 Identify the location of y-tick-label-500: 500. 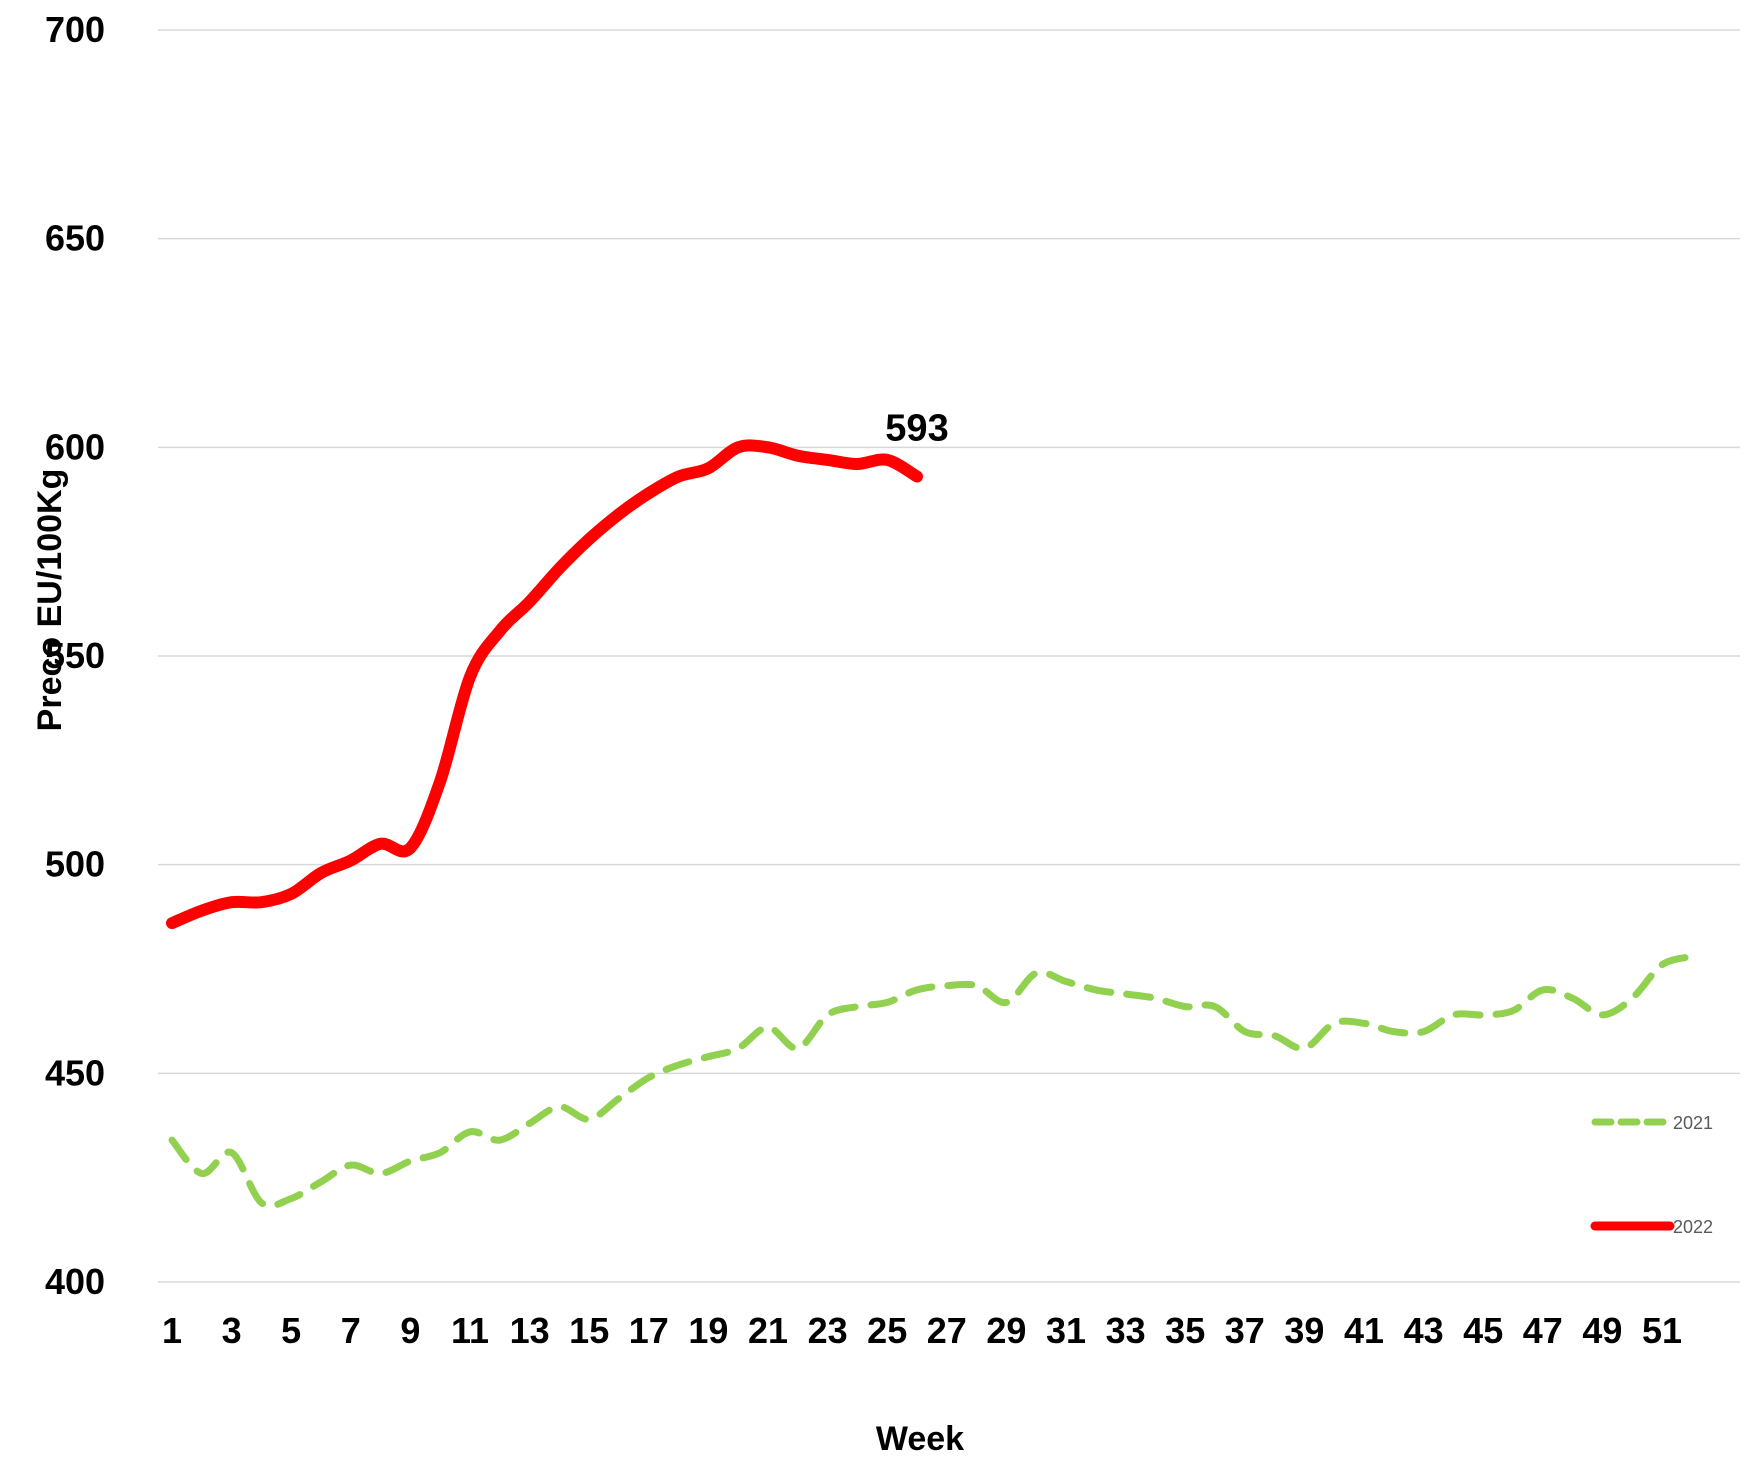
(75, 864).